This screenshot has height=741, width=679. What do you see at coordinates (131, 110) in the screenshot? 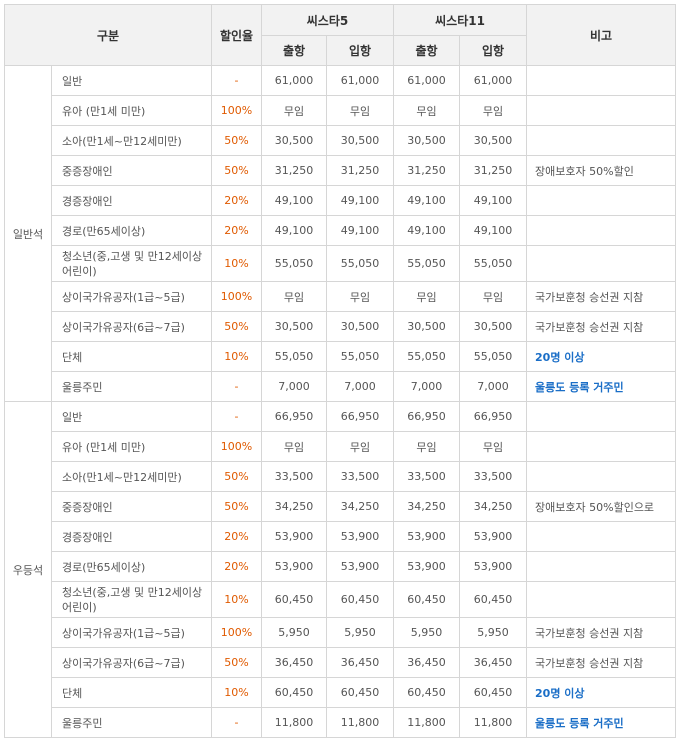
I see `passenger-type: 유아 (만1세 미만)` at bounding box center [131, 110].